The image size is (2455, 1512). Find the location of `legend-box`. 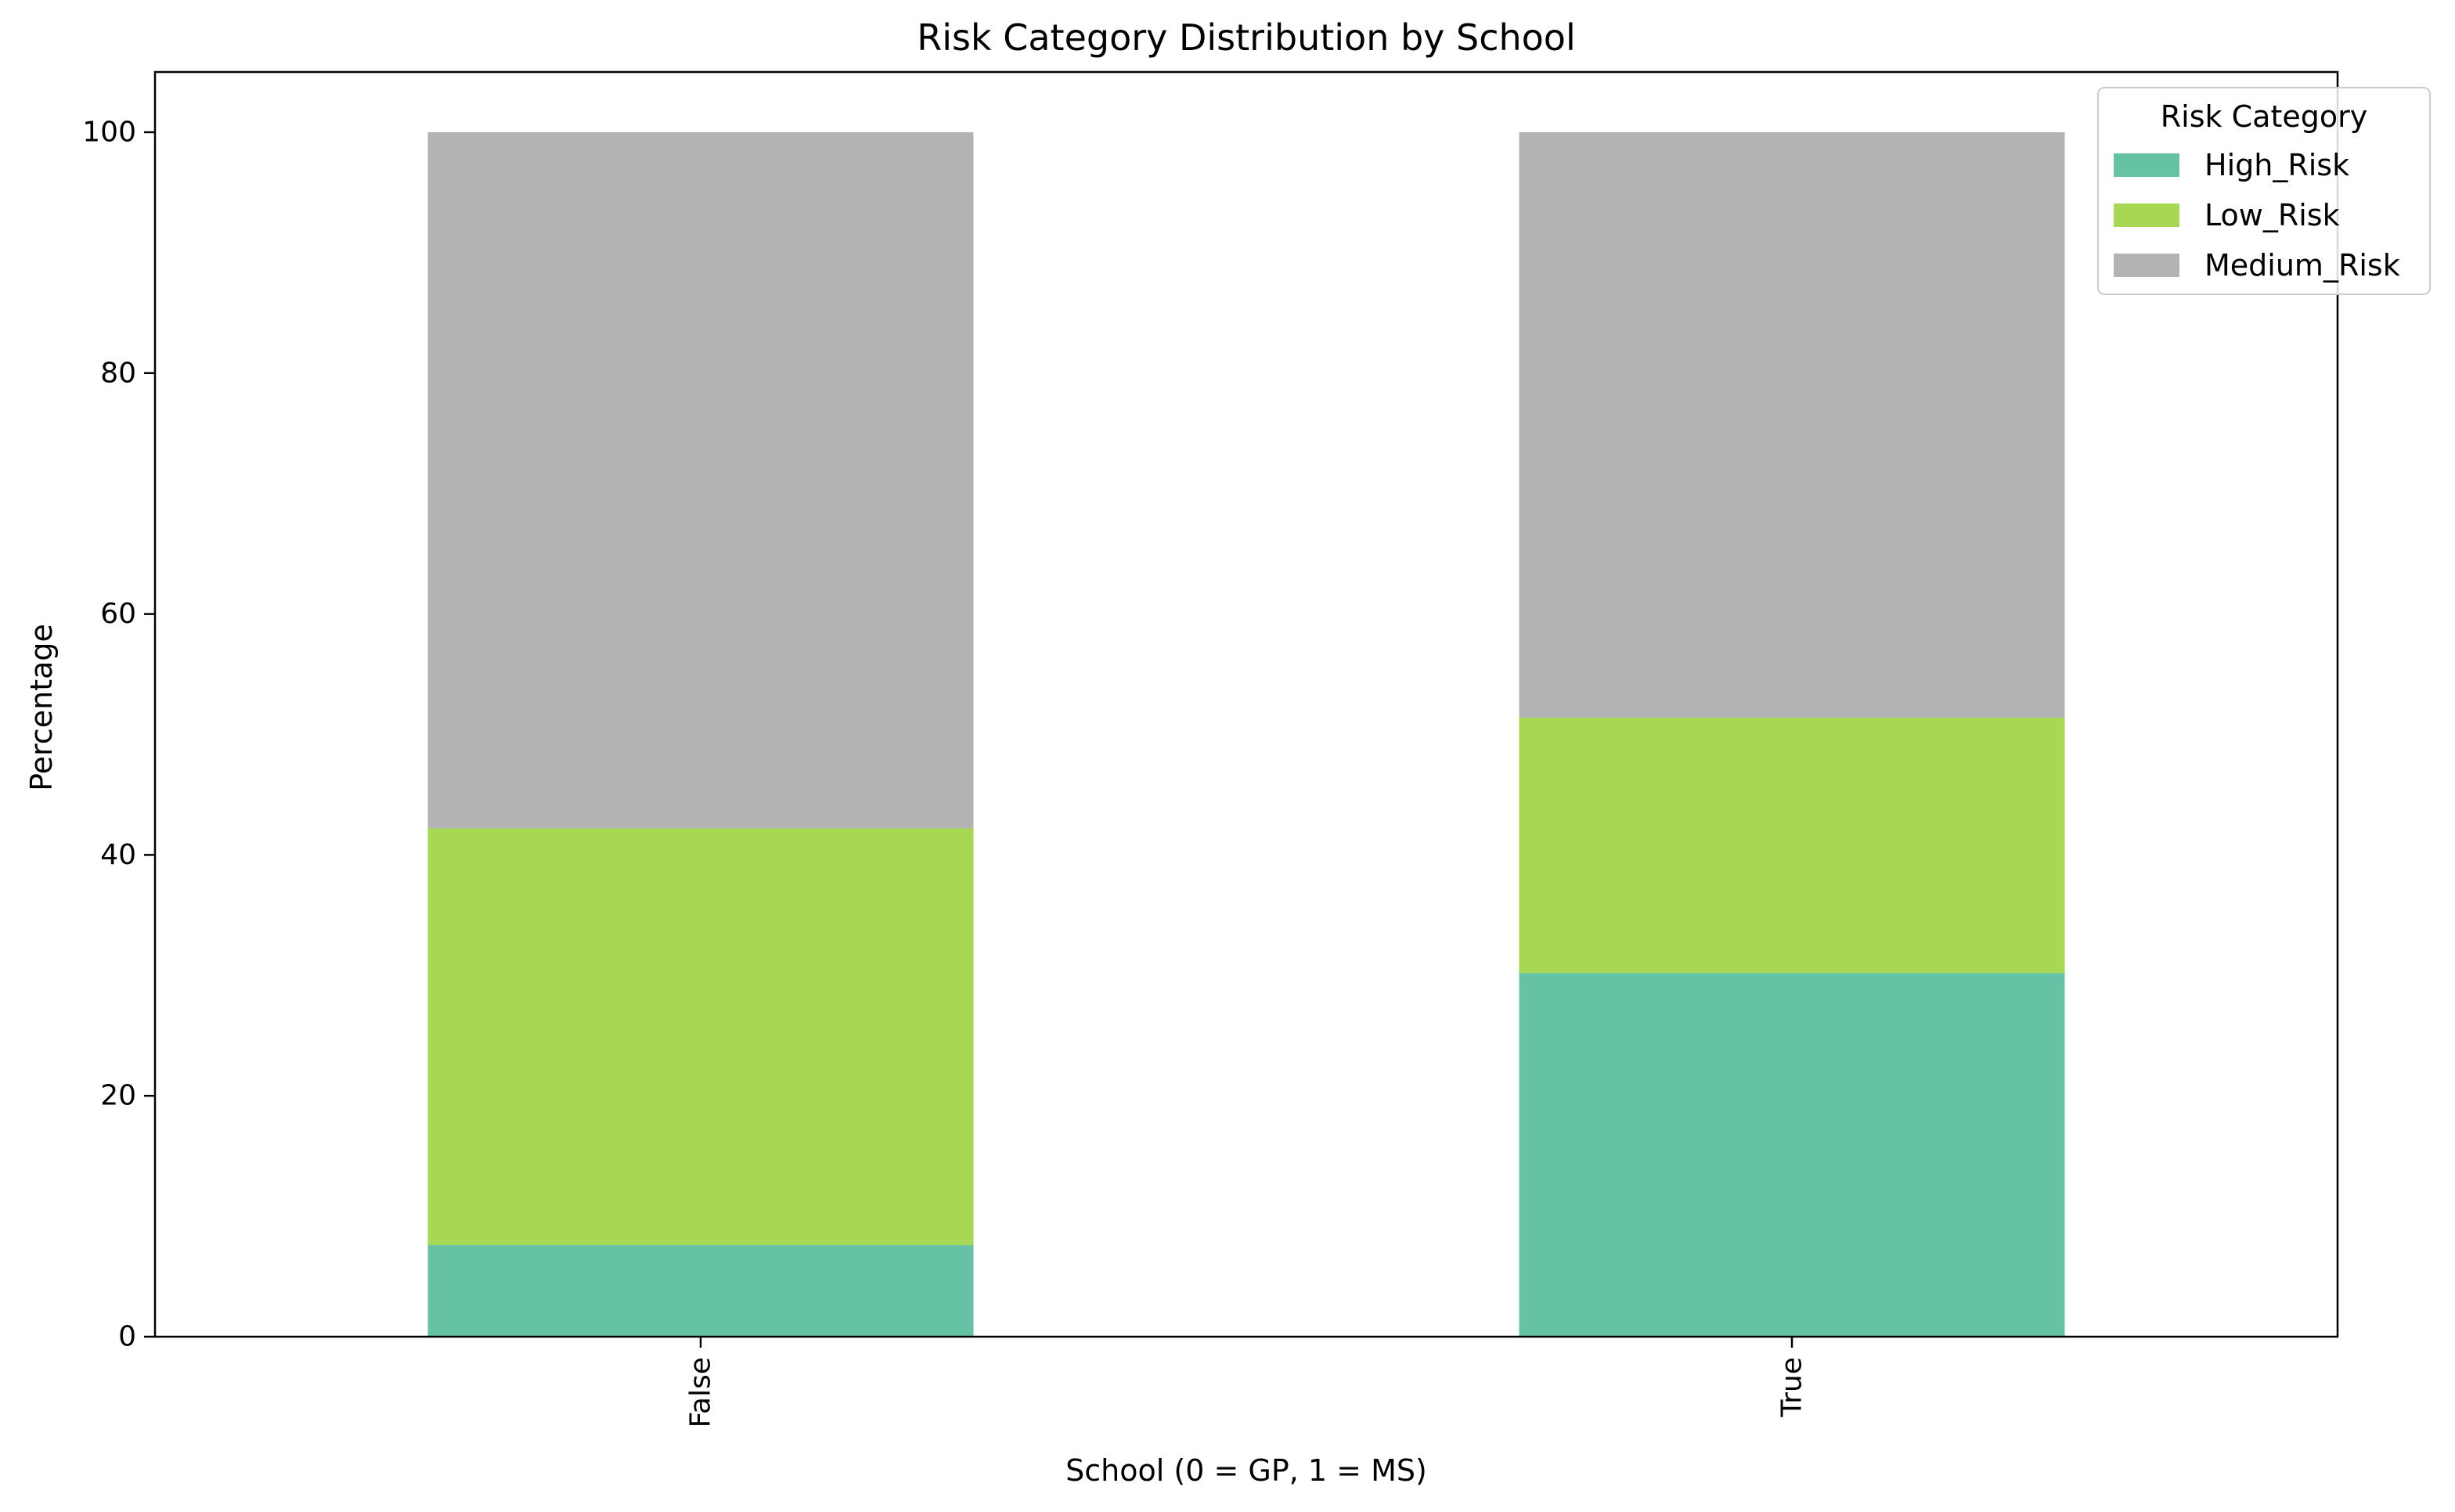

legend-box is located at coordinates (2264, 191).